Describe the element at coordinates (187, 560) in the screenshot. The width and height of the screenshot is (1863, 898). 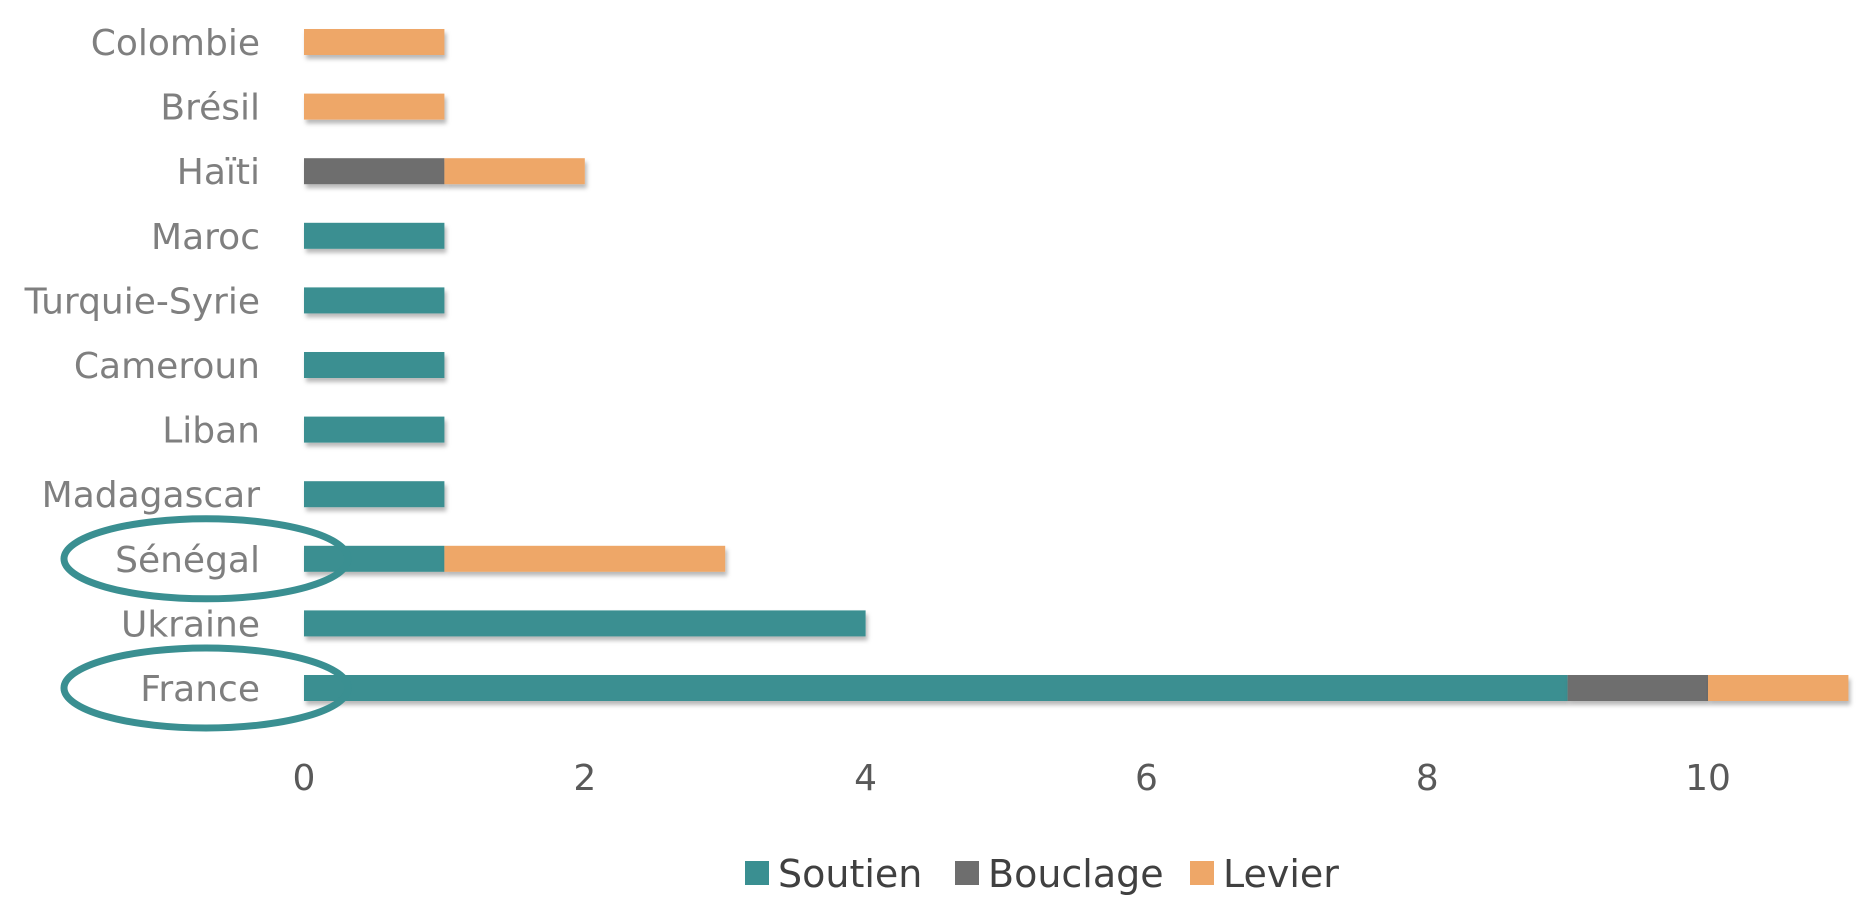
I see `category-label: Sénégal` at that location.